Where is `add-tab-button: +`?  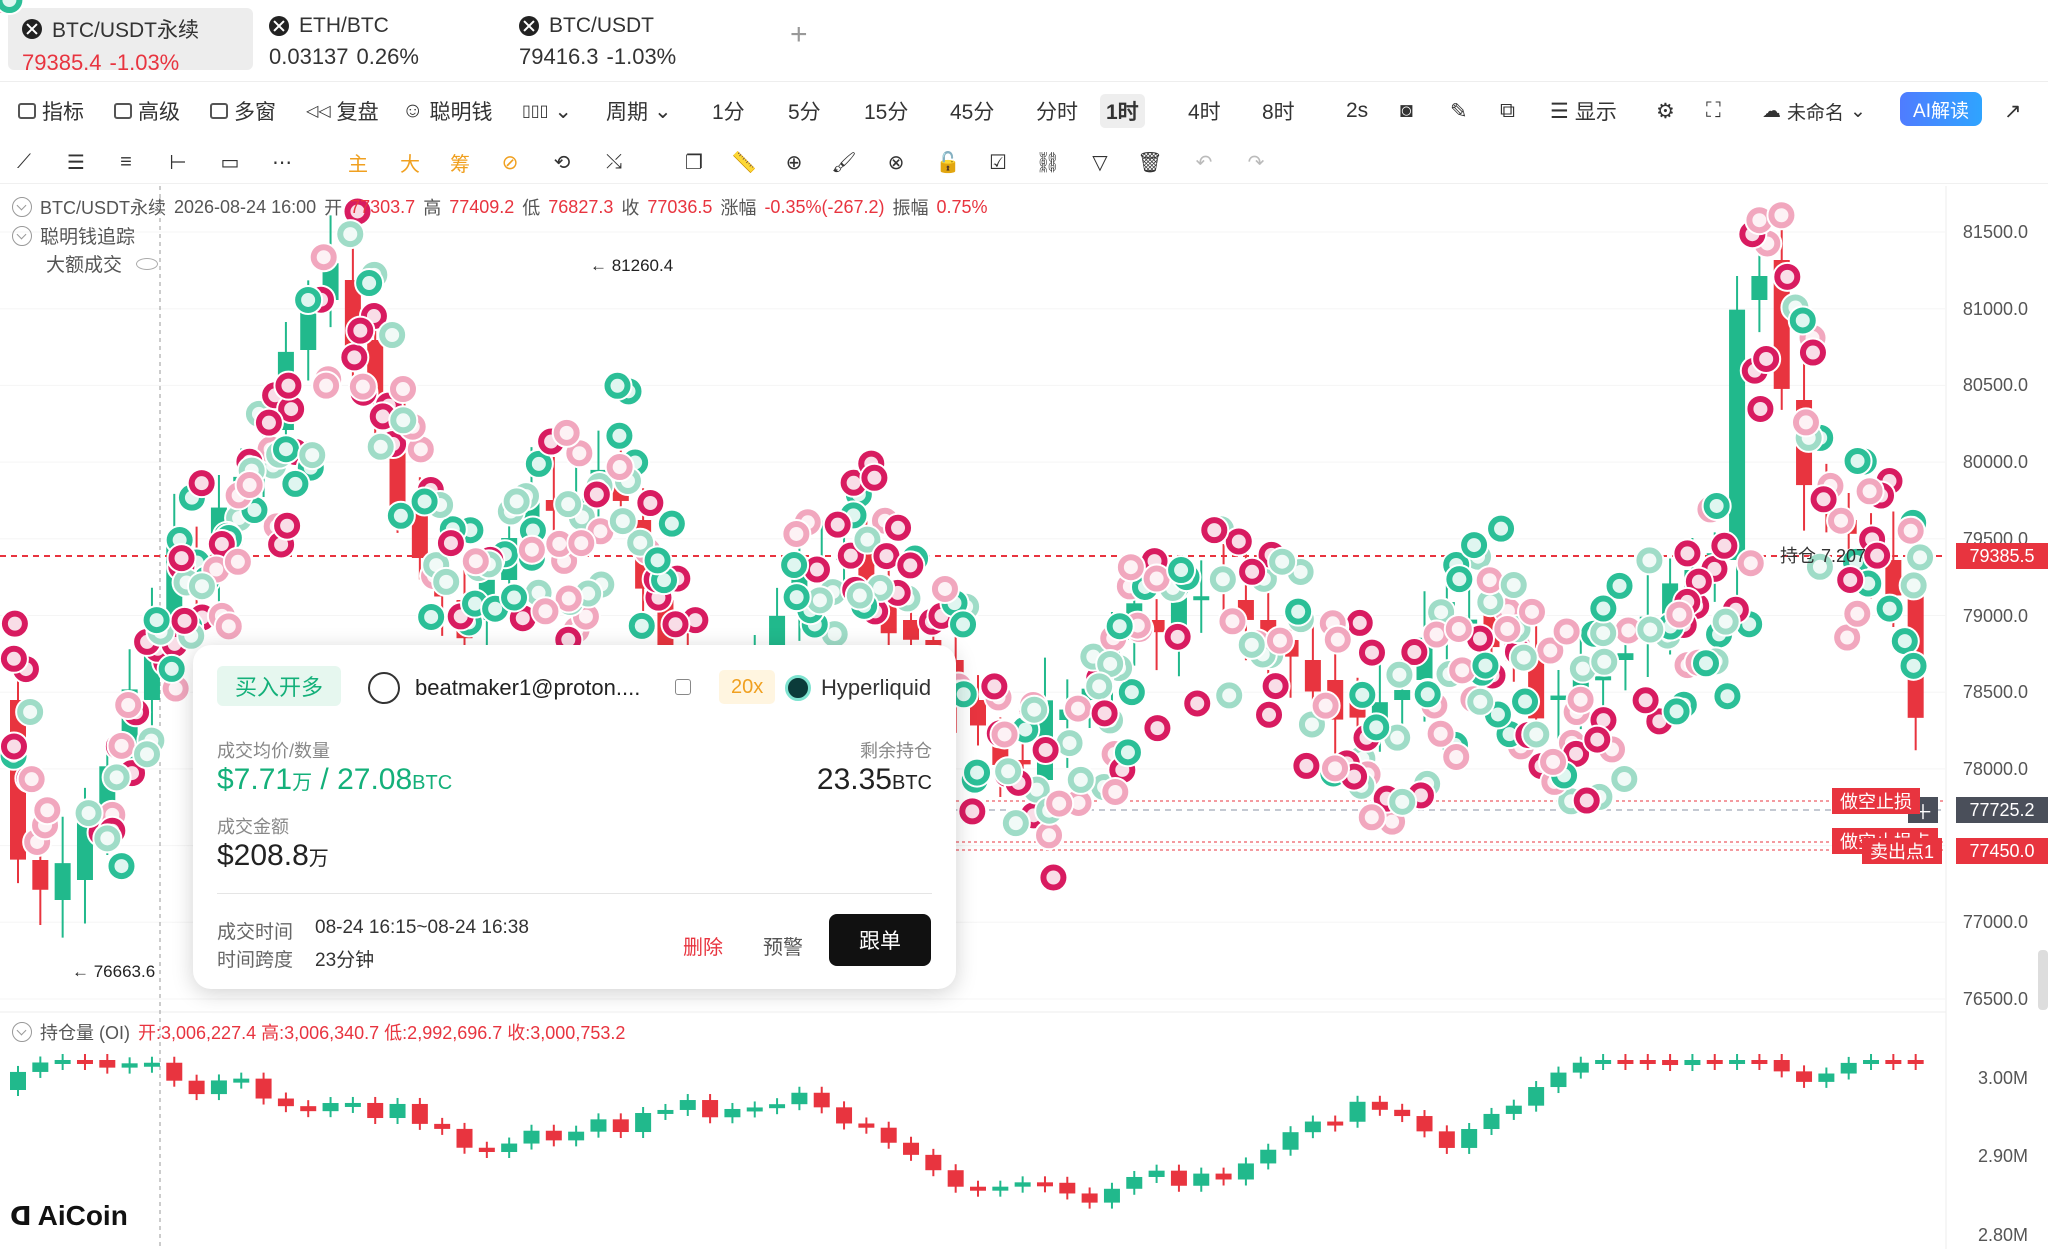
add-tab-button: + is located at coordinates (799, 34).